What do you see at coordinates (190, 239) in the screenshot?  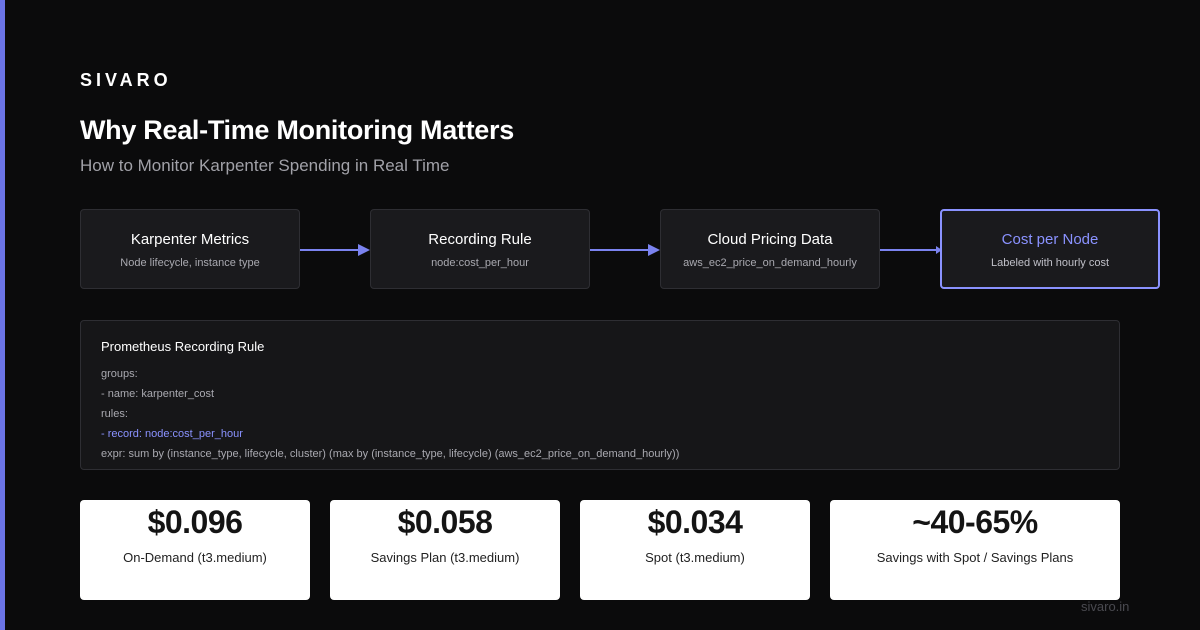 I see `flow-node-title: Karpenter Metrics` at bounding box center [190, 239].